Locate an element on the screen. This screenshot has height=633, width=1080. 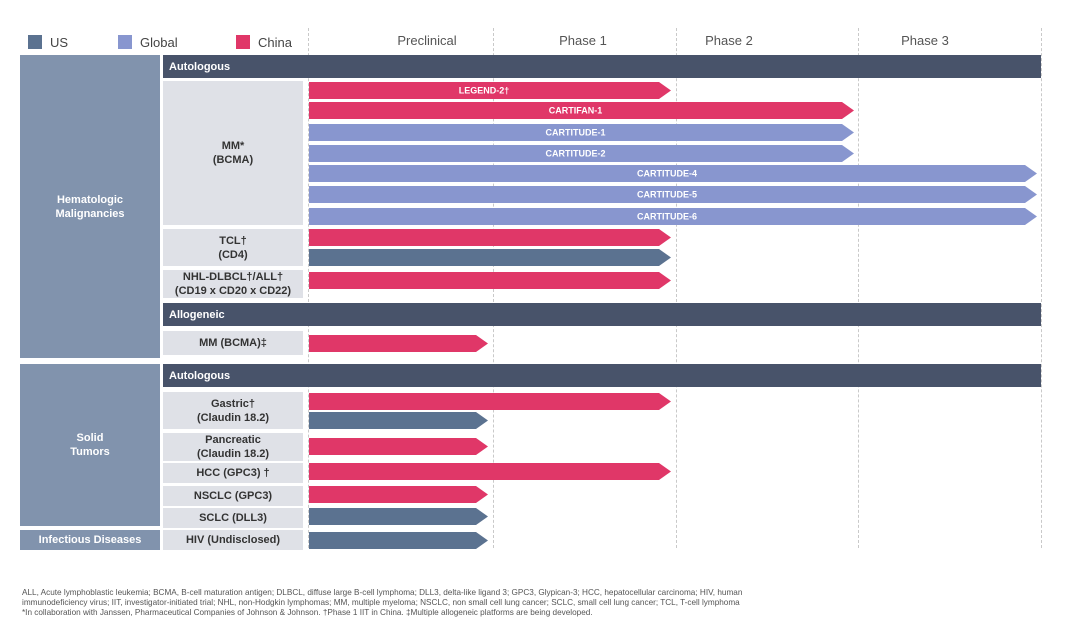
pipeline-bar: CARTITUDE-6 is located at coordinates (673, 216).